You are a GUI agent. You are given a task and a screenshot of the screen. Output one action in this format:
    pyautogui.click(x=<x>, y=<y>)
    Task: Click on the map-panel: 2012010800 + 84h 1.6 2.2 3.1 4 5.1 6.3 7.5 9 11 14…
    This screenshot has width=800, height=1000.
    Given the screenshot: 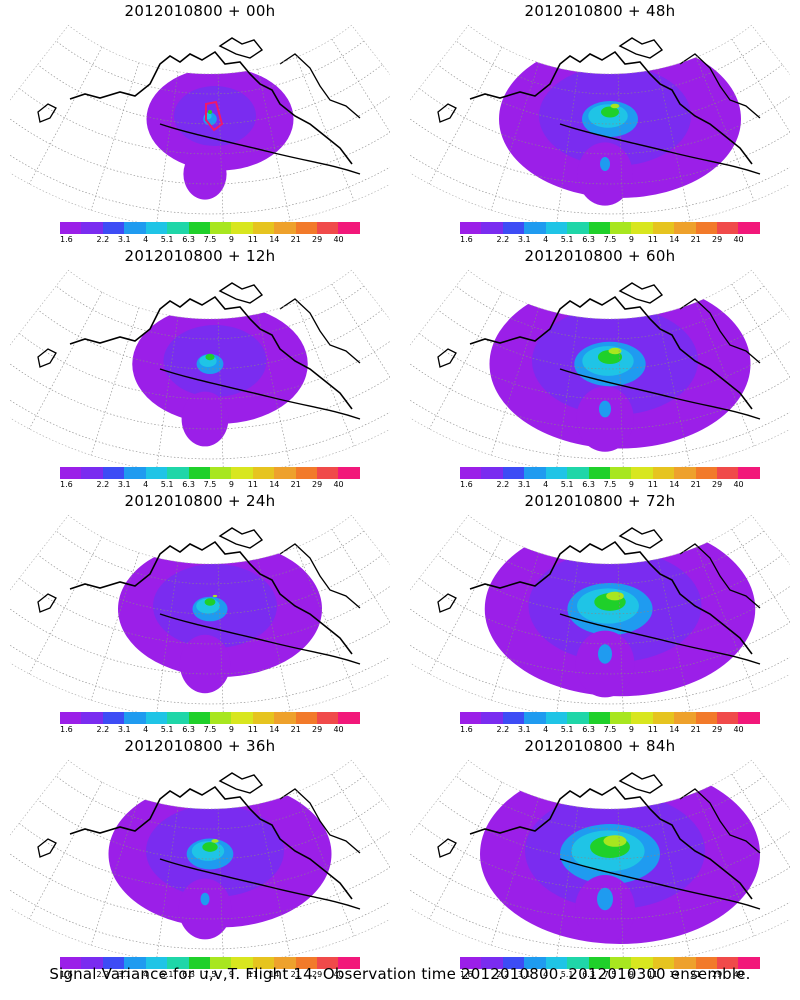 What is the action you would take?
    pyautogui.click(x=600, y=857)
    